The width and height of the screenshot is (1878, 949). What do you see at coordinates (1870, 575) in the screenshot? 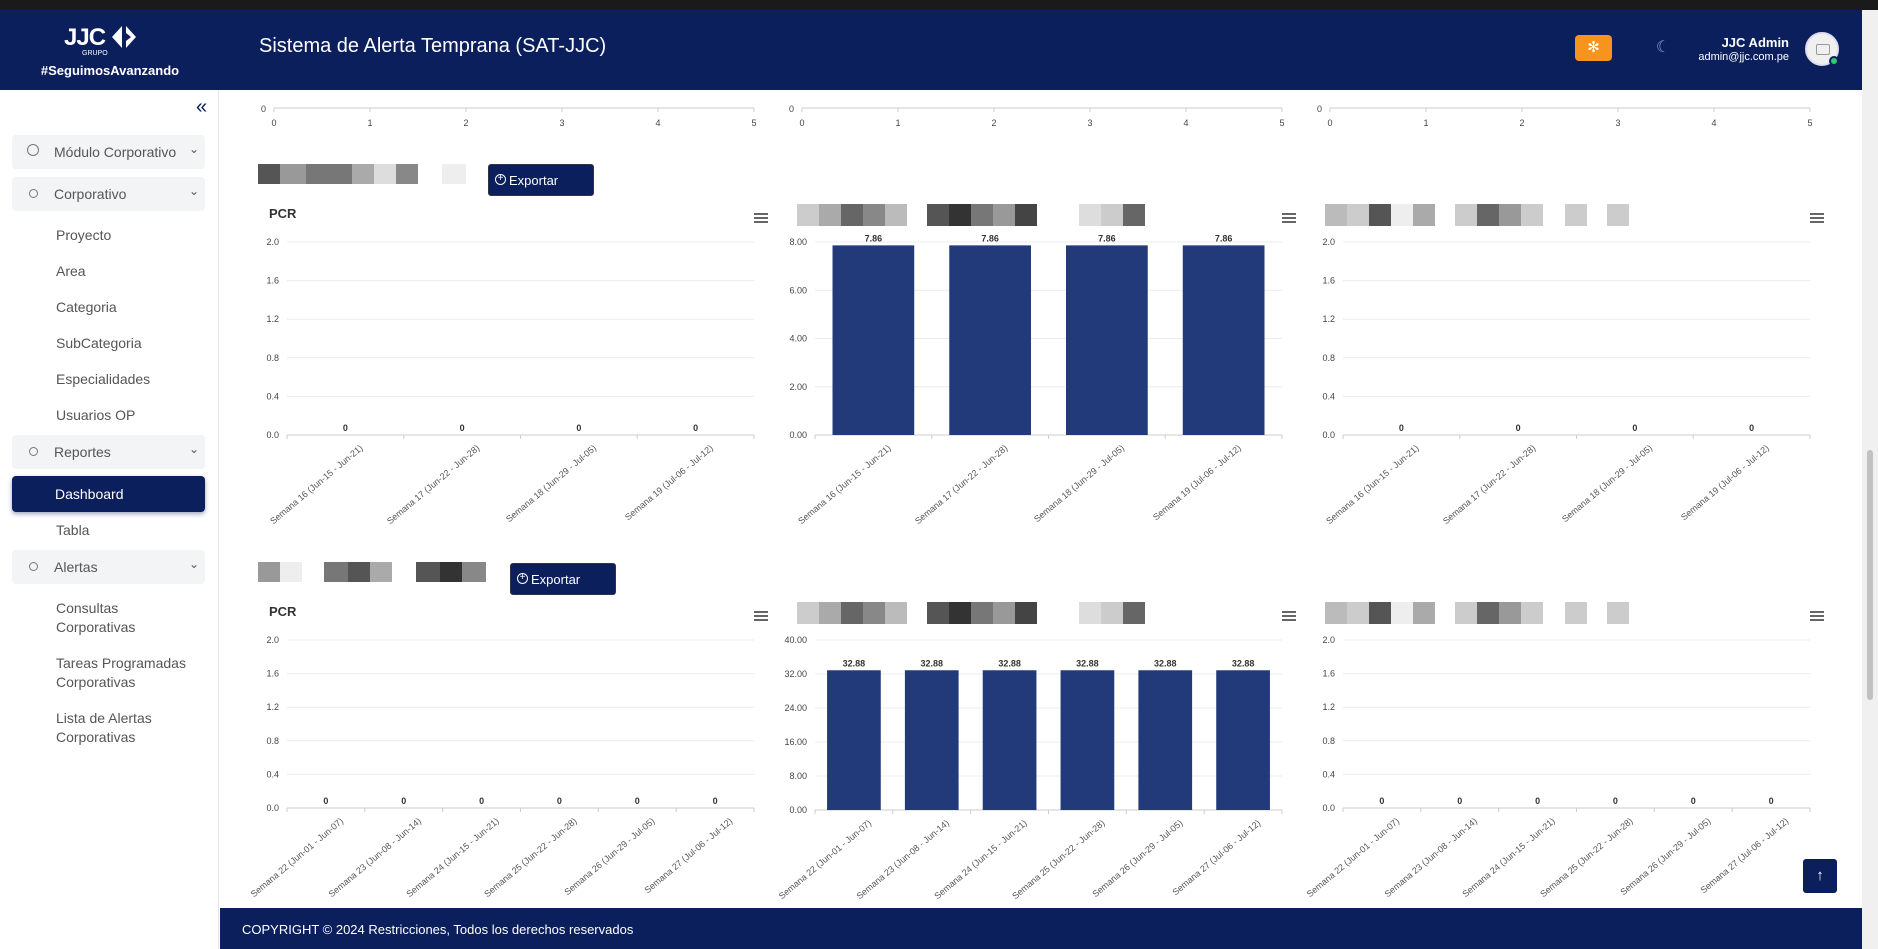
I see `scrollbar-thumb` at bounding box center [1870, 575].